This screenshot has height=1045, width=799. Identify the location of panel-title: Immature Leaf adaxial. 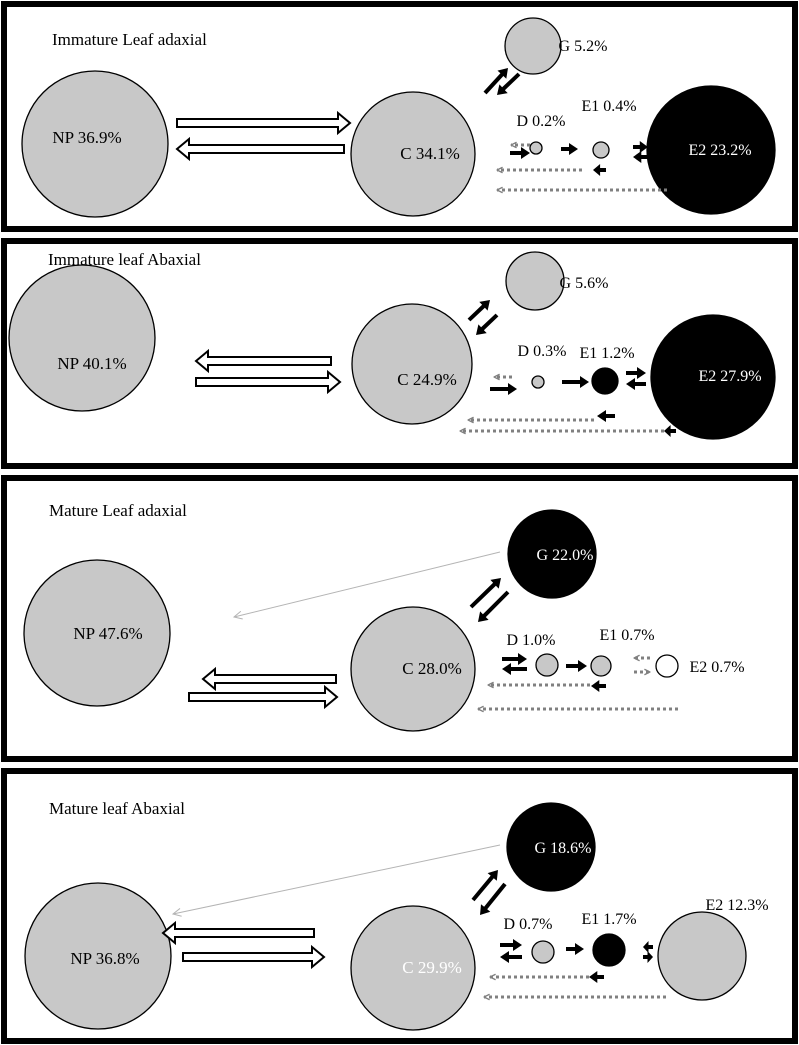
(129, 39).